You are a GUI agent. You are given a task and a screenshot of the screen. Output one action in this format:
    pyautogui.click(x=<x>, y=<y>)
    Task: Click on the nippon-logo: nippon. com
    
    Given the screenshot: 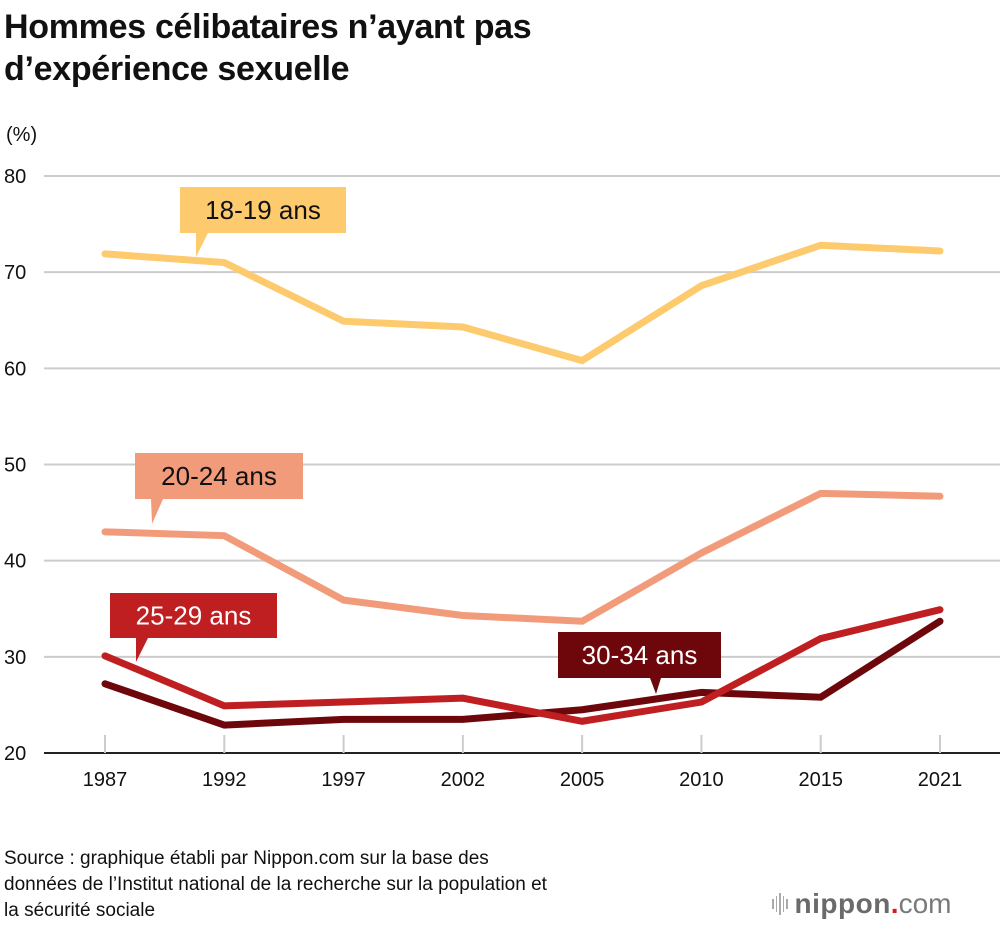 What is the action you would take?
    pyautogui.click(x=861, y=904)
    